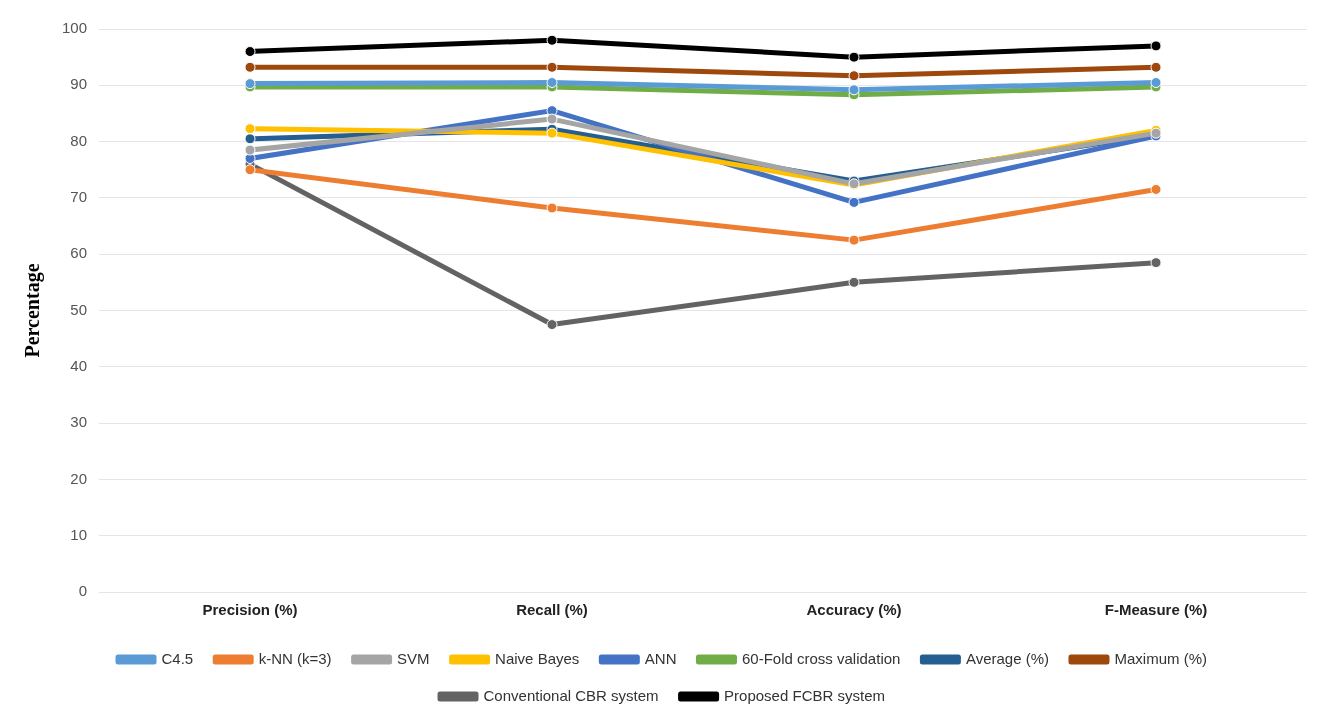  Describe the element at coordinates (79, 309) in the screenshot. I see `y-tick-label: 50` at that location.